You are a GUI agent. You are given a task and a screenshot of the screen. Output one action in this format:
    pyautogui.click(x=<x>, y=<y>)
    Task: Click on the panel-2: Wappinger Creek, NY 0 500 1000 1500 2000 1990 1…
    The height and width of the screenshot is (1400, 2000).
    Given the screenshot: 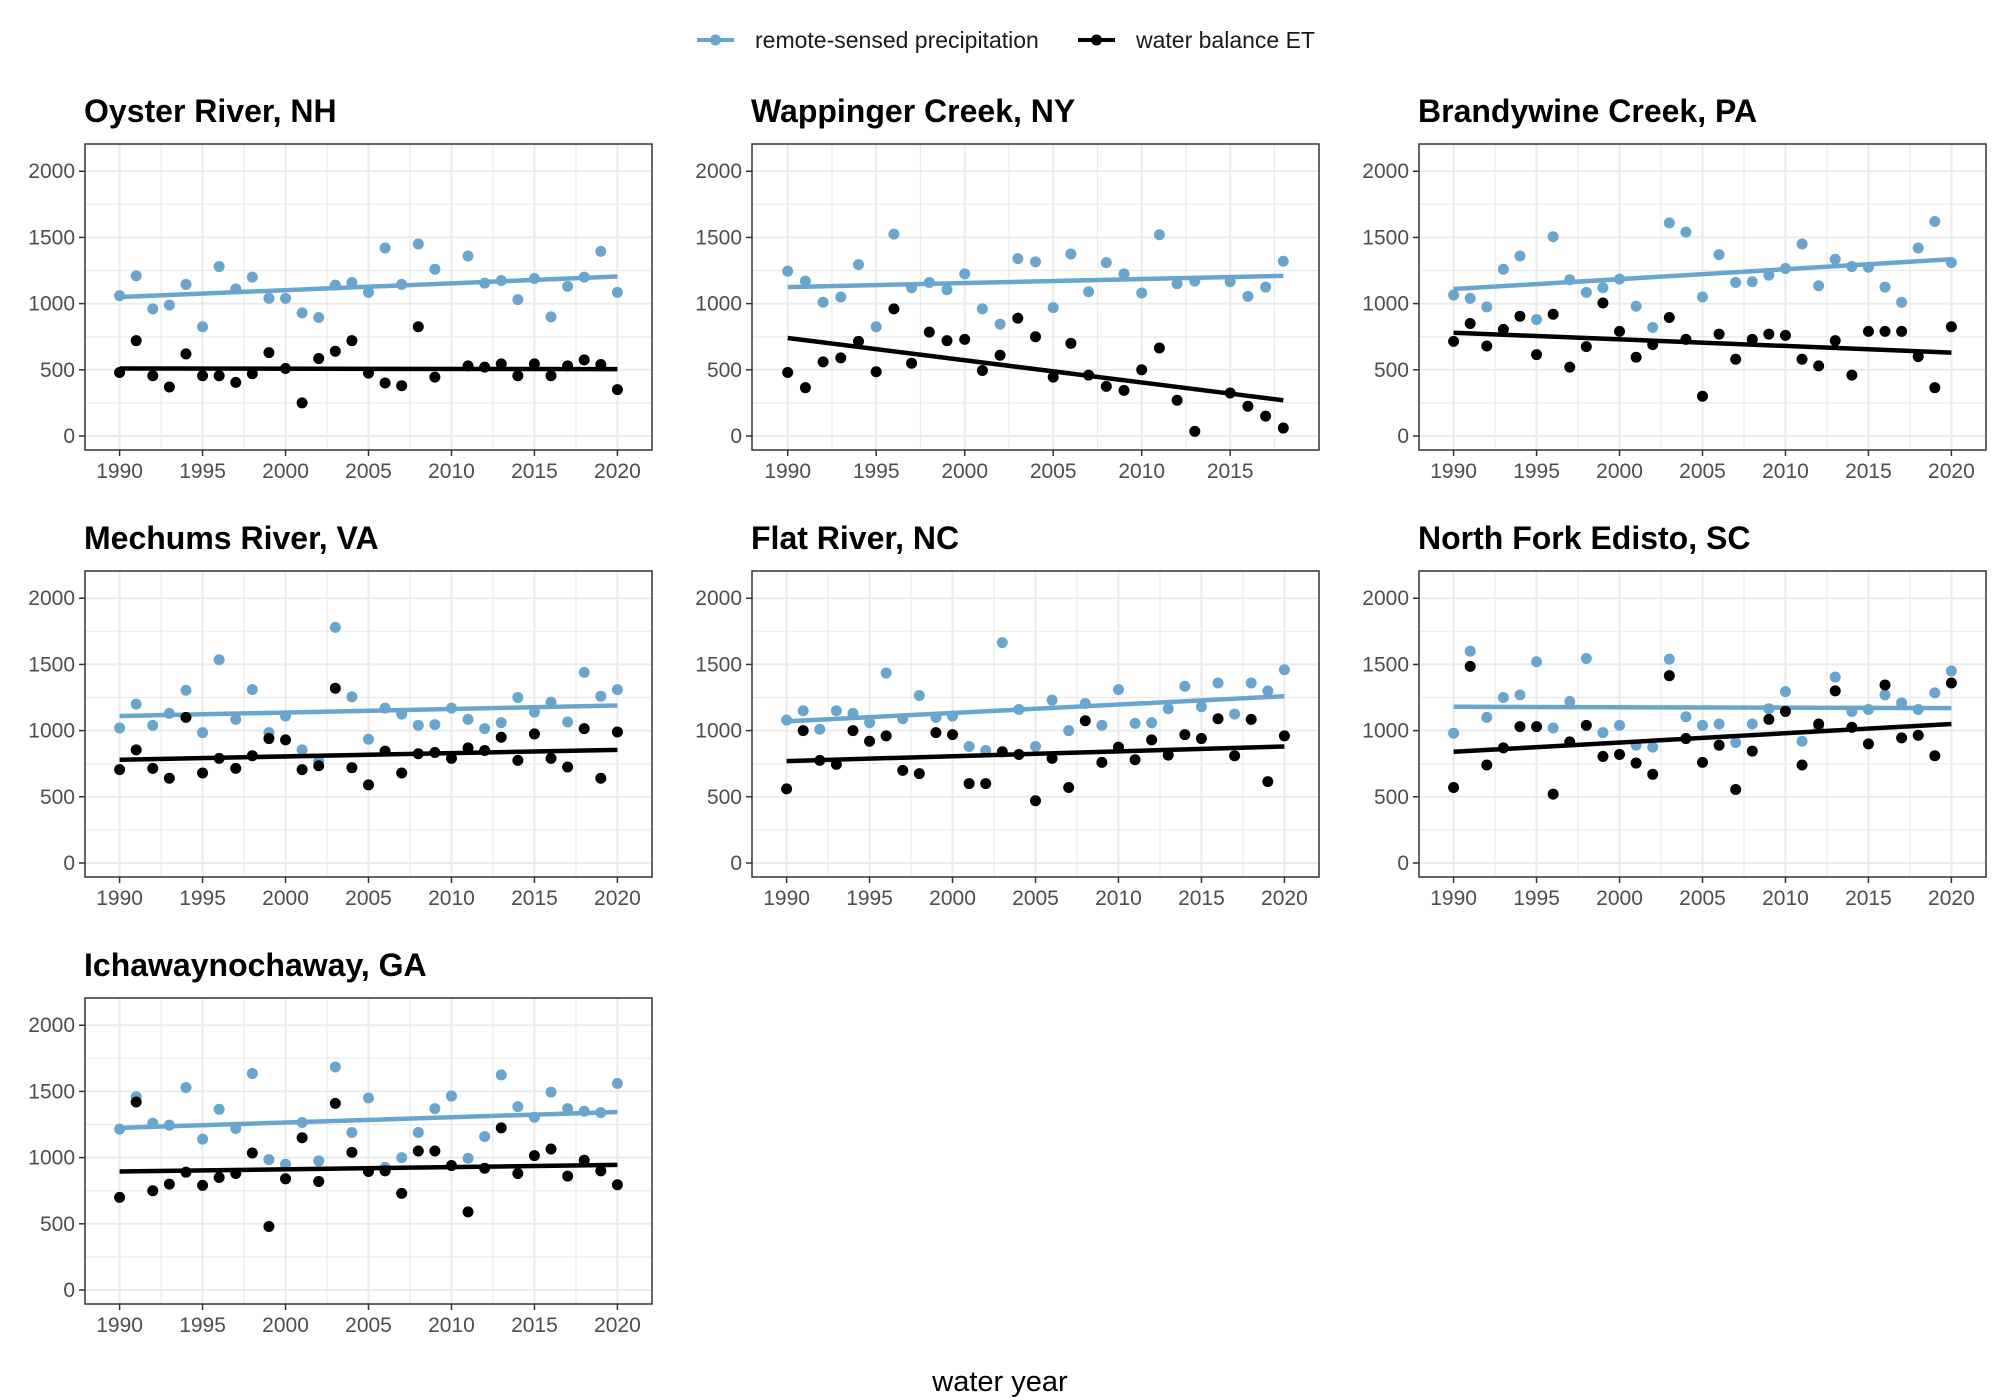 What is the action you would take?
    pyautogui.click(x=1007, y=288)
    